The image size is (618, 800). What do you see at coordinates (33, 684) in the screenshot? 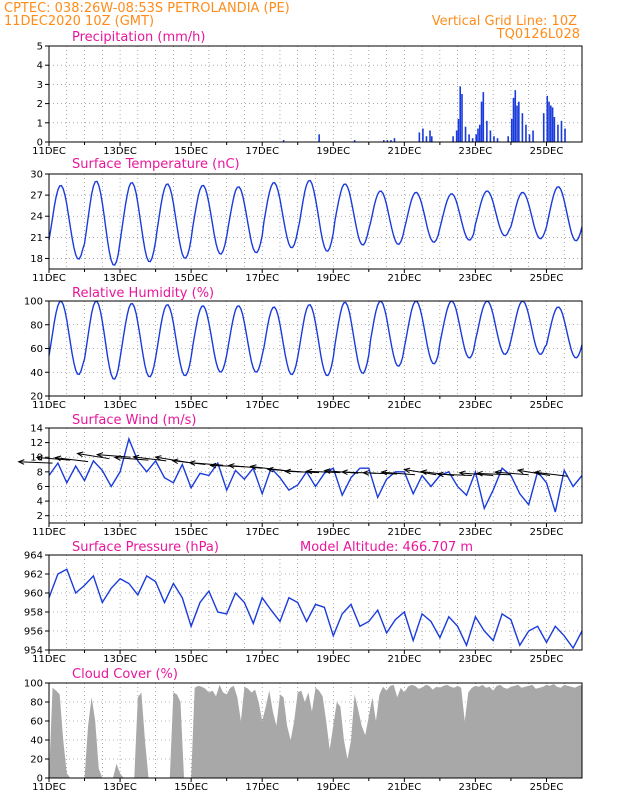
I see `y-tick-label: 100` at bounding box center [33, 684].